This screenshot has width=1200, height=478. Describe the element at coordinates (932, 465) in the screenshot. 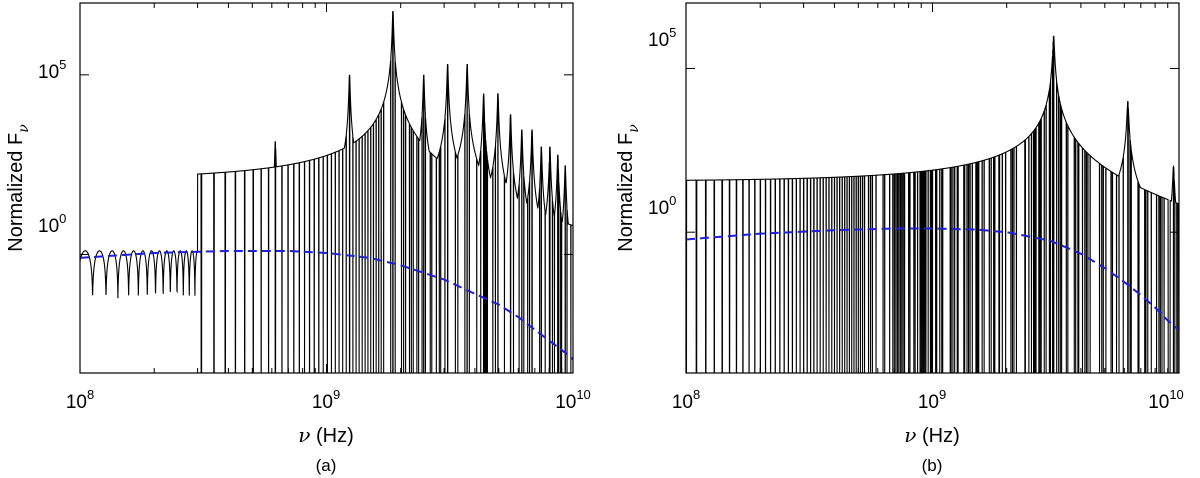

I see `panel-b-caption: (b)` at that location.